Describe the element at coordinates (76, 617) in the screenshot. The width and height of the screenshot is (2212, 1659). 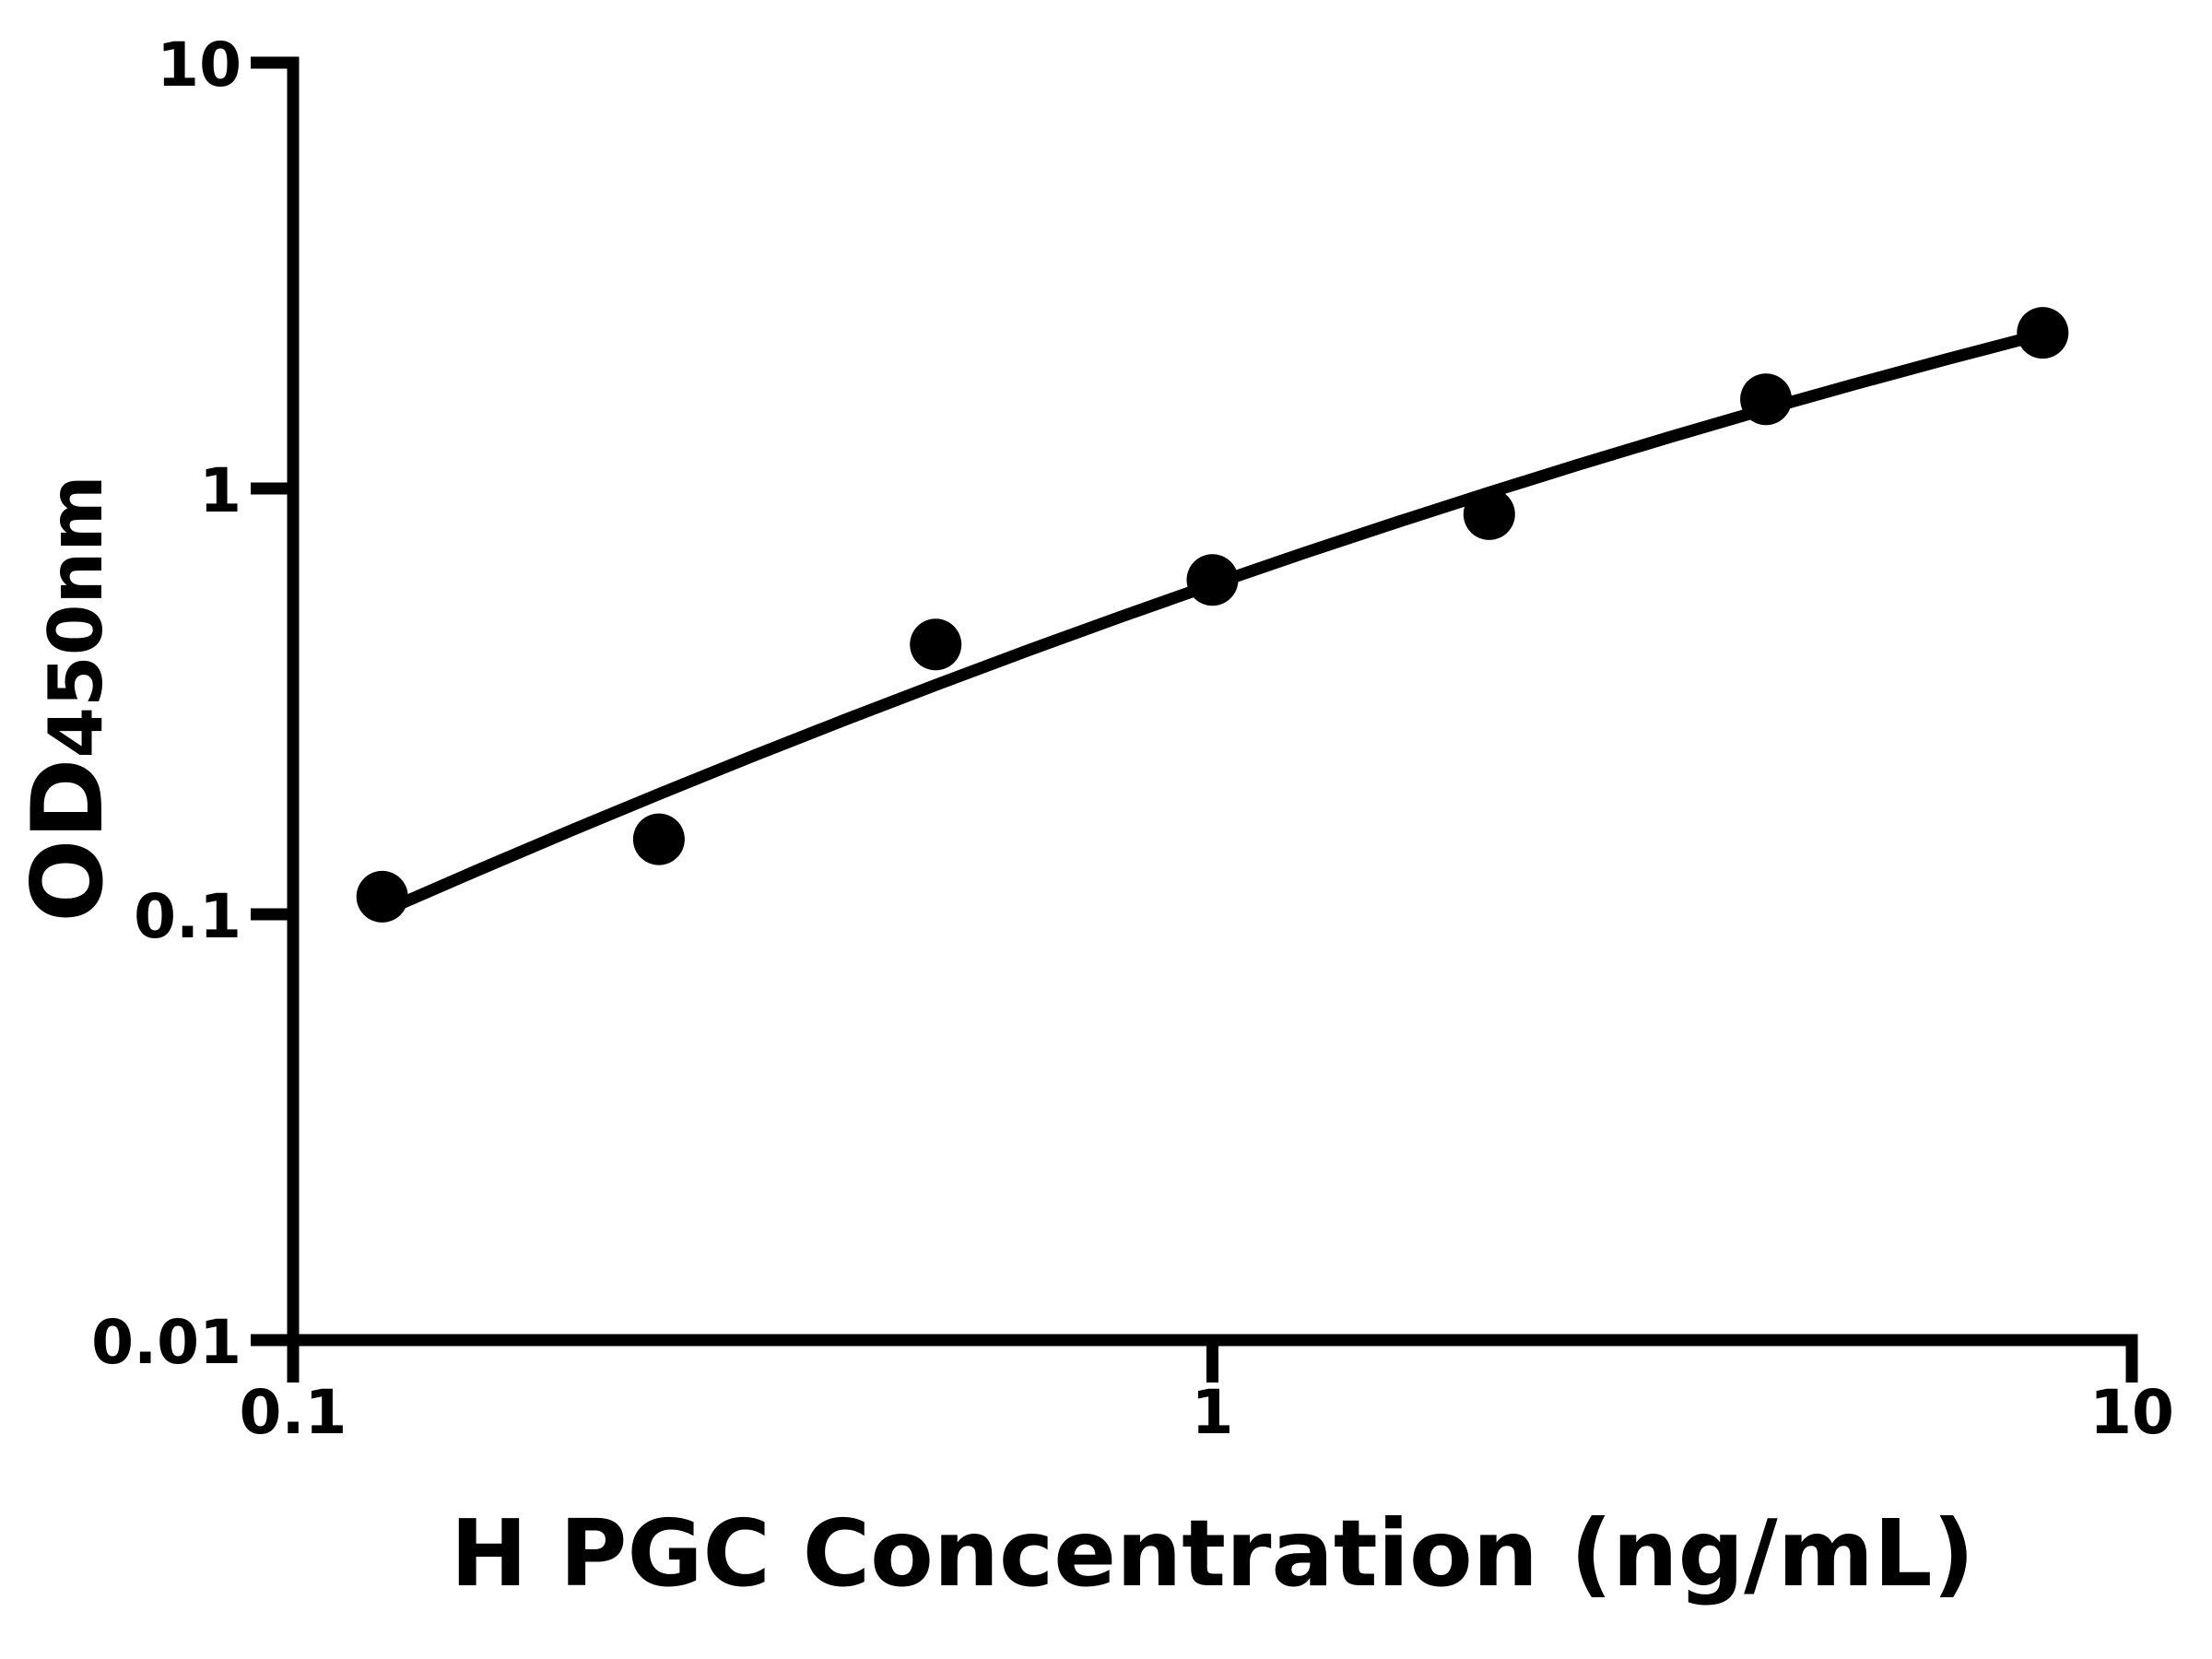
I see `y-axis-label-sub: 450nm` at that location.